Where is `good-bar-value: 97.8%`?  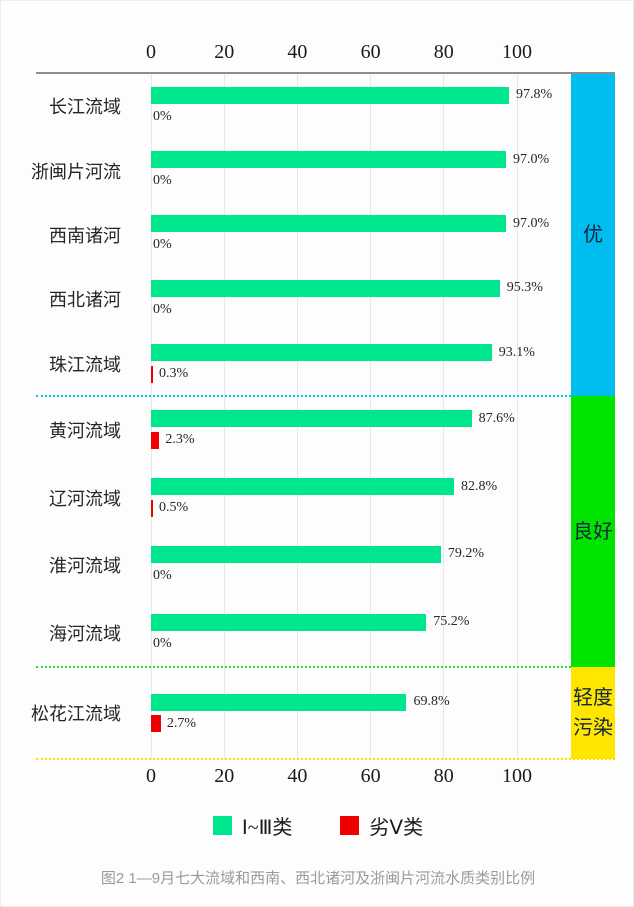
good-bar-value: 97.8% is located at coordinates (534, 95).